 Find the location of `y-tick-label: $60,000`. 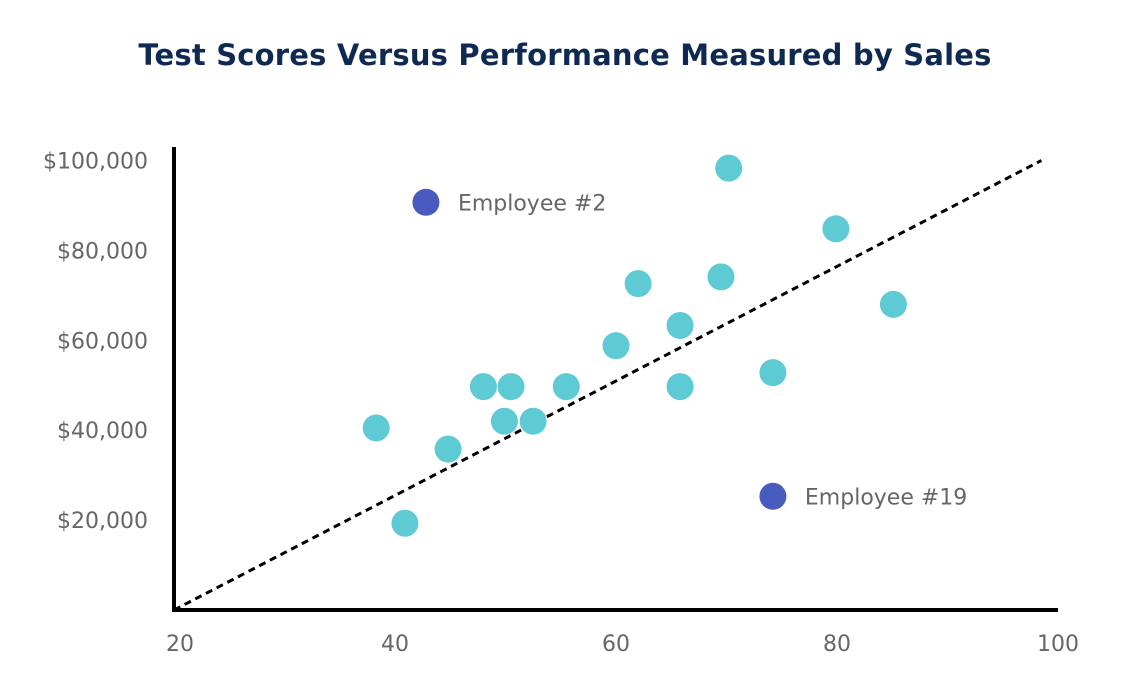

y-tick-label: $60,000 is located at coordinates (102, 341).